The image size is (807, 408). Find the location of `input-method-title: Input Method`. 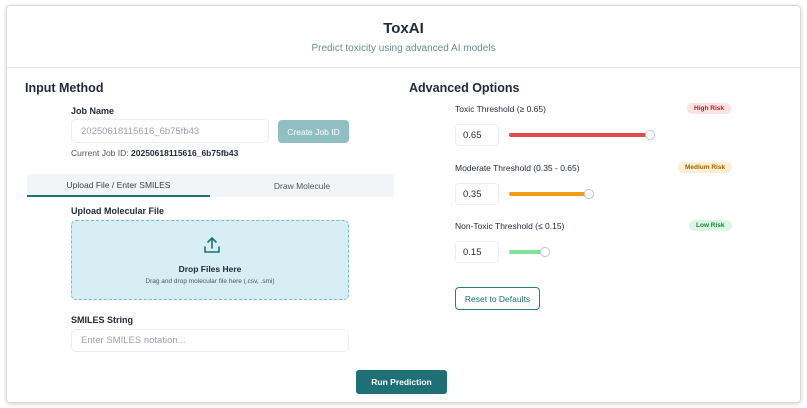

input-method-title: Input Method is located at coordinates (64, 88).